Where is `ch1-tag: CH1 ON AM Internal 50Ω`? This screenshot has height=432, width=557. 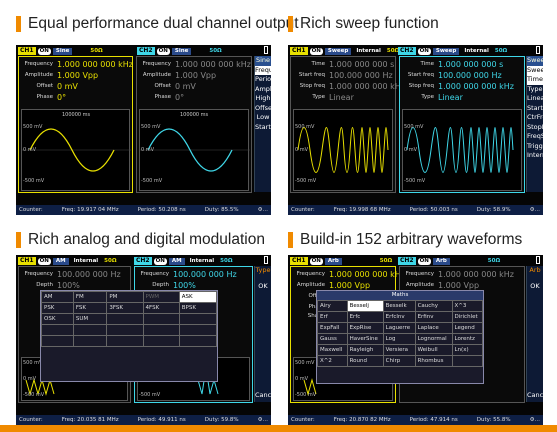
ch1-tag: CH1 ON AM Internal 50Ω is located at coordinates (67, 261).